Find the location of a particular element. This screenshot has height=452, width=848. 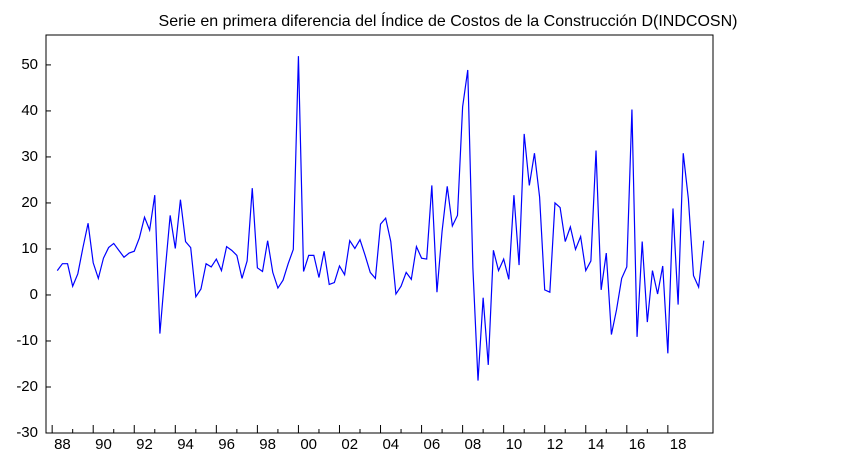

x-tick-label: 94 is located at coordinates (185, 444).